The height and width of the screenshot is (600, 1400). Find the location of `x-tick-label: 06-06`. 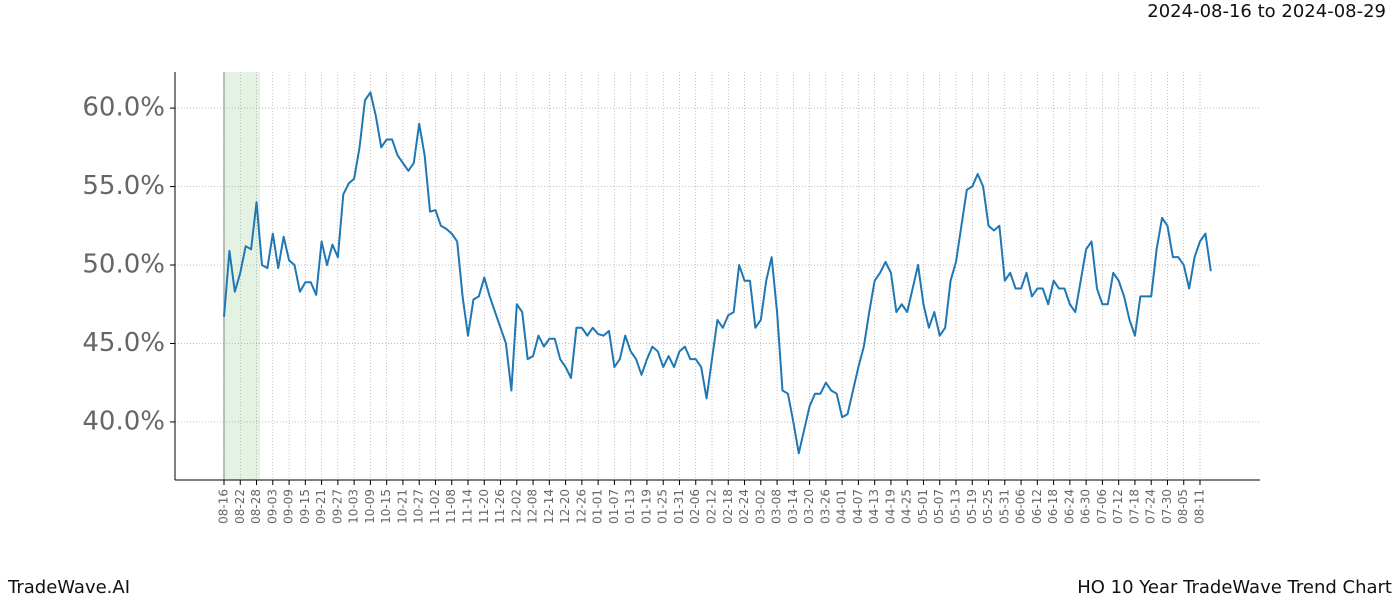

x-tick-label: 06-06 is located at coordinates (1021, 506).